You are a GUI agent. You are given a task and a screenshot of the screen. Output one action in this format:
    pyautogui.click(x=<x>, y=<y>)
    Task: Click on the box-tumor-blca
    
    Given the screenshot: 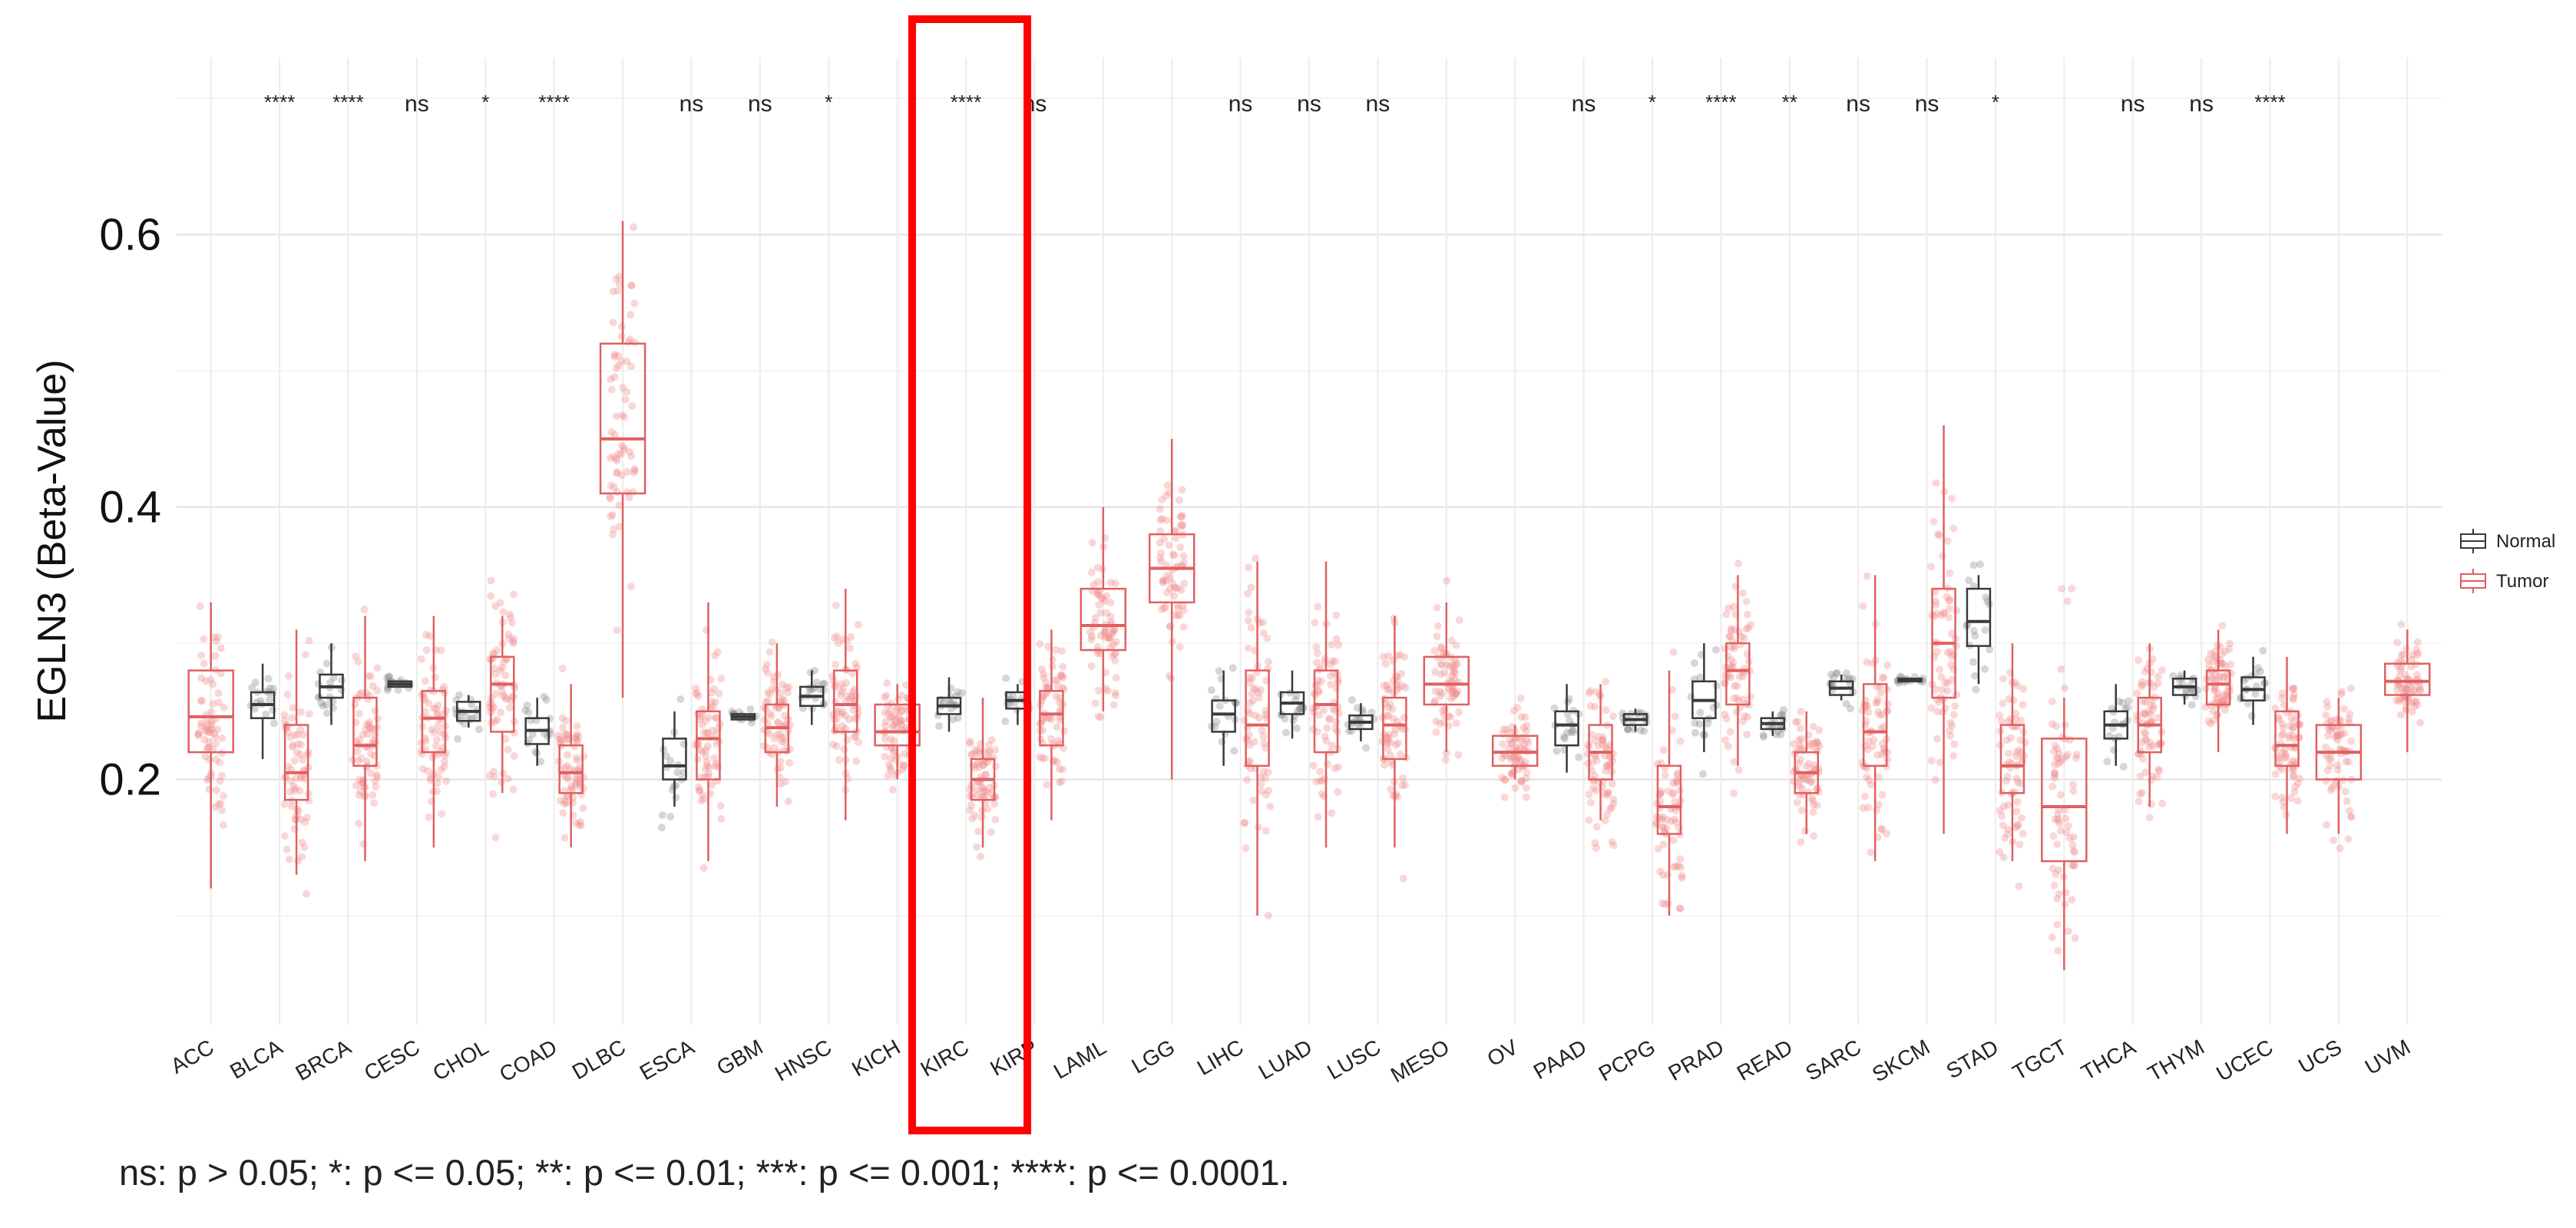 What is the action you would take?
    pyautogui.click(x=296, y=752)
    